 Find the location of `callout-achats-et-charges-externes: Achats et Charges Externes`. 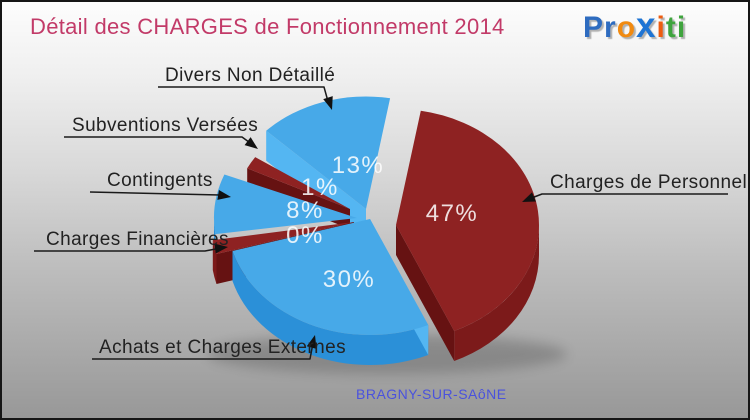

callout-achats-et-charges-externes: Achats et Charges Externes is located at coordinates (219, 347).